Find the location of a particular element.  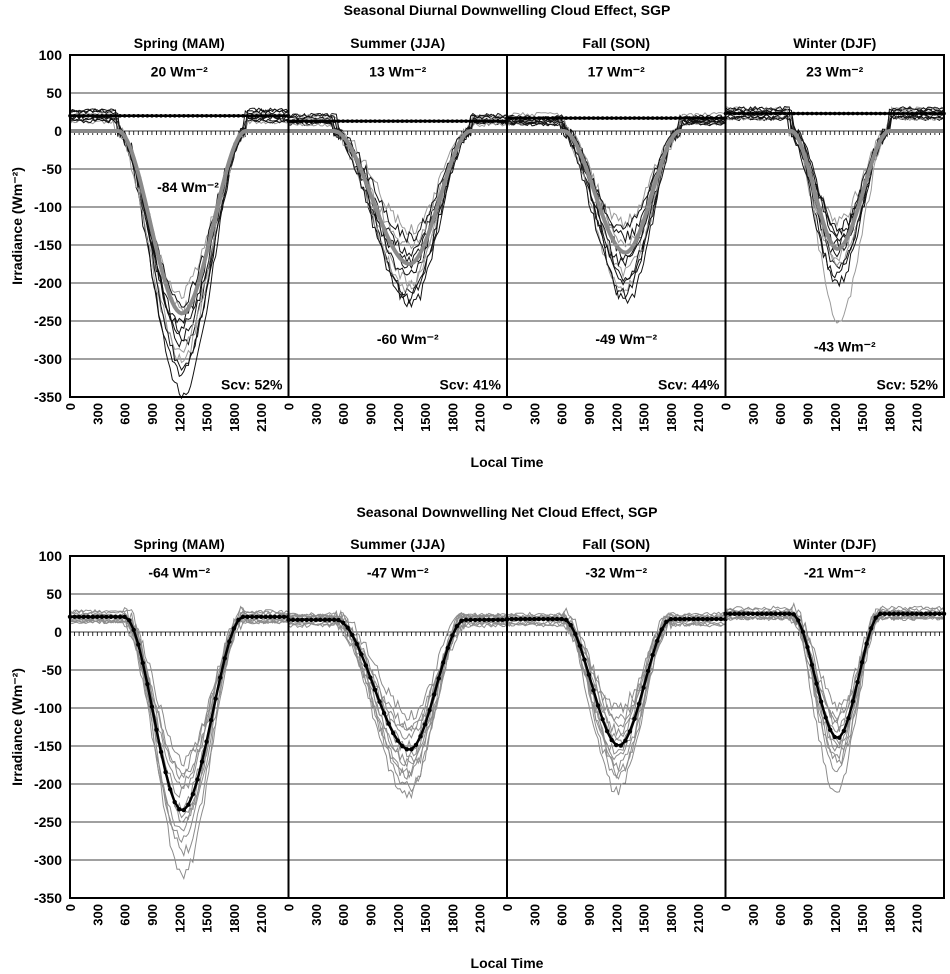

panel-frame is located at coordinates (834, 727).